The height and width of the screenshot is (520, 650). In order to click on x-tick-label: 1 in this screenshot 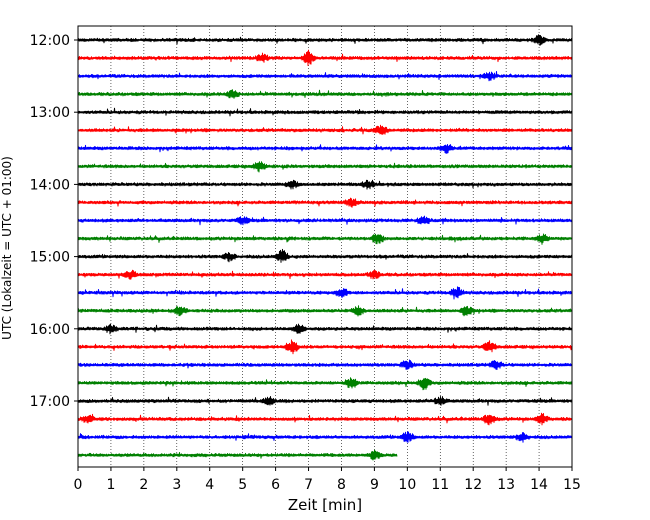, I will do `click(110, 485)`.